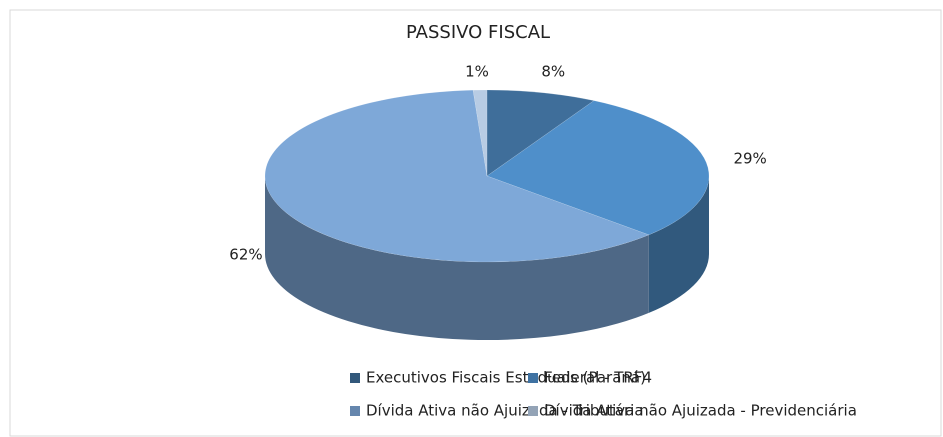 Image resolution: width=943 pixels, height=437 pixels. What do you see at coordinates (749, 159) in the screenshot?
I see `data-label: 29%` at bounding box center [749, 159].